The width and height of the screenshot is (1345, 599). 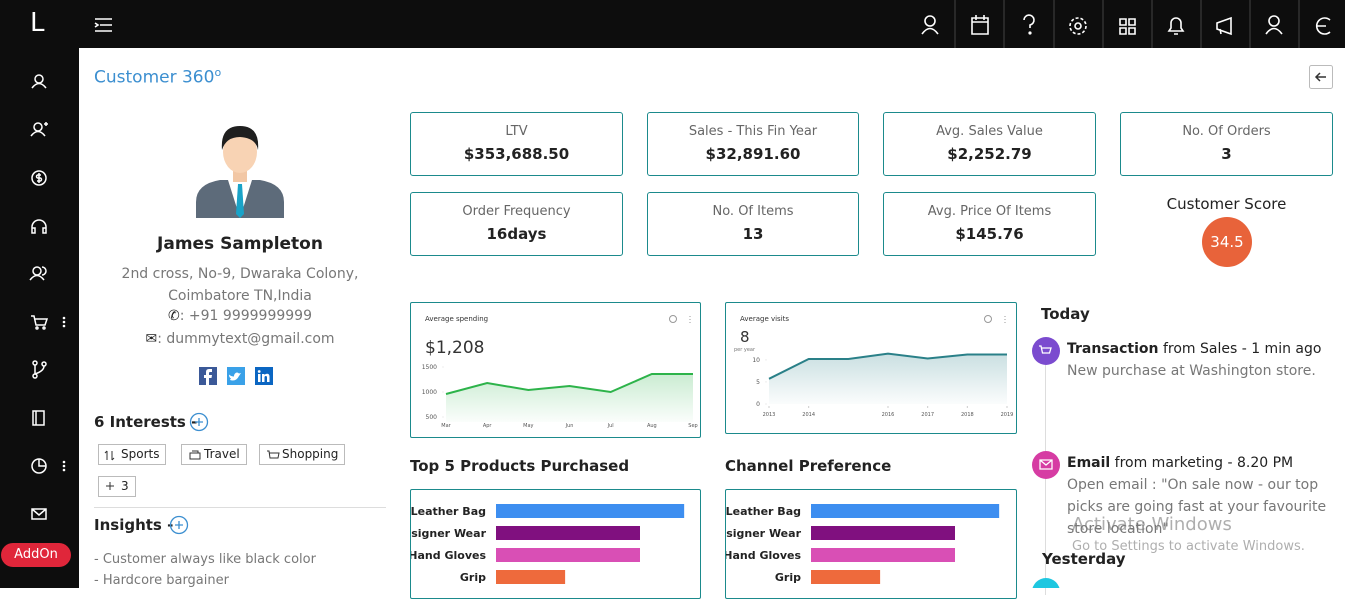 I want to click on icon-help, so click(x=1029, y=24).